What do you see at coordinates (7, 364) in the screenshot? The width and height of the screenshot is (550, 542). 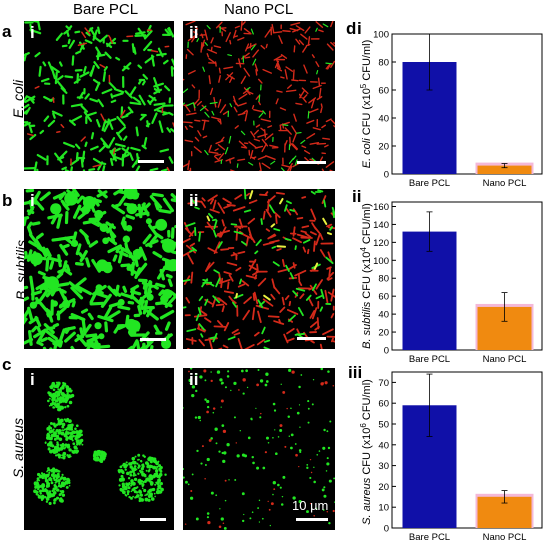 I see `panel-letter-c: c` at bounding box center [7, 364].